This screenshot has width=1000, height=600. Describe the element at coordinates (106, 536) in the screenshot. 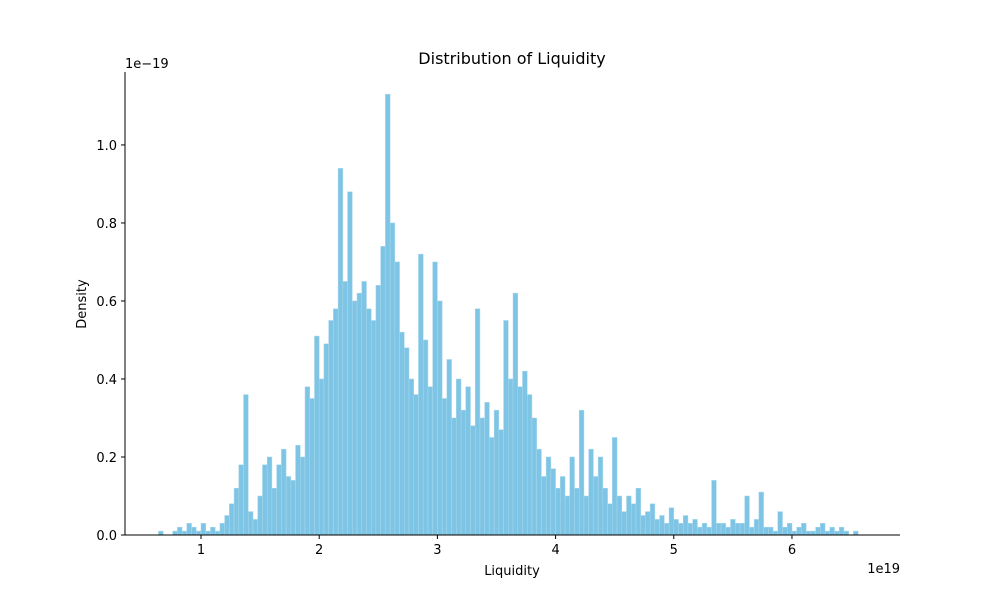

I see `y-tick-label: 0.0` at that location.